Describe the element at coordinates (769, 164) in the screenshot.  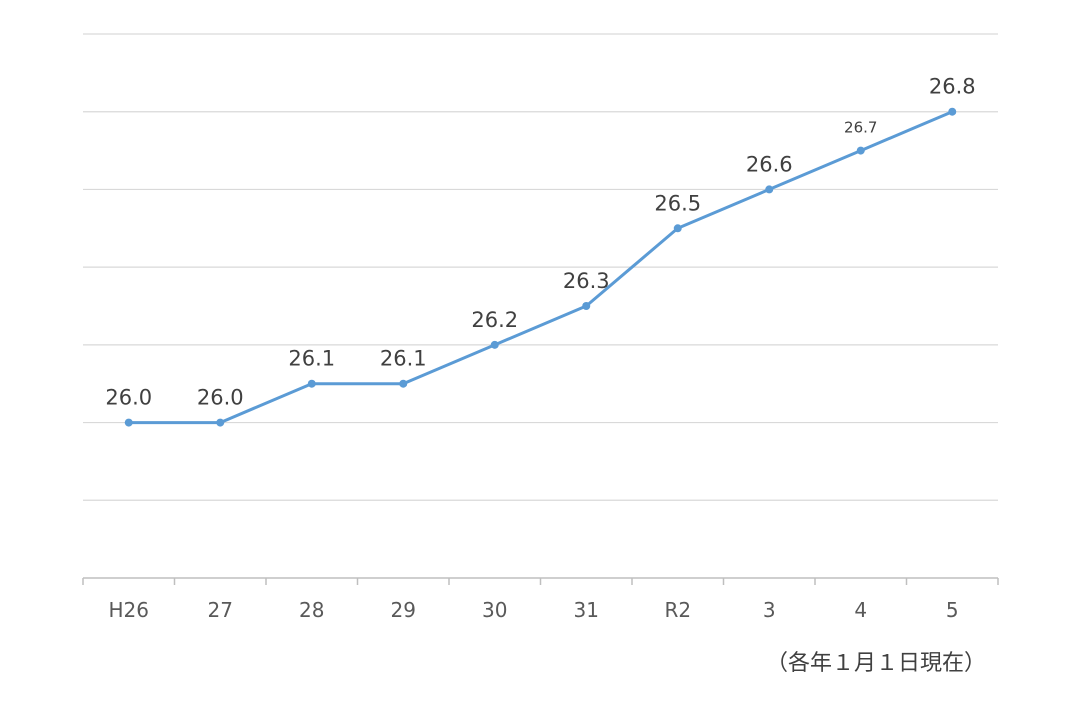
I see `data-label: 26.6` at that location.